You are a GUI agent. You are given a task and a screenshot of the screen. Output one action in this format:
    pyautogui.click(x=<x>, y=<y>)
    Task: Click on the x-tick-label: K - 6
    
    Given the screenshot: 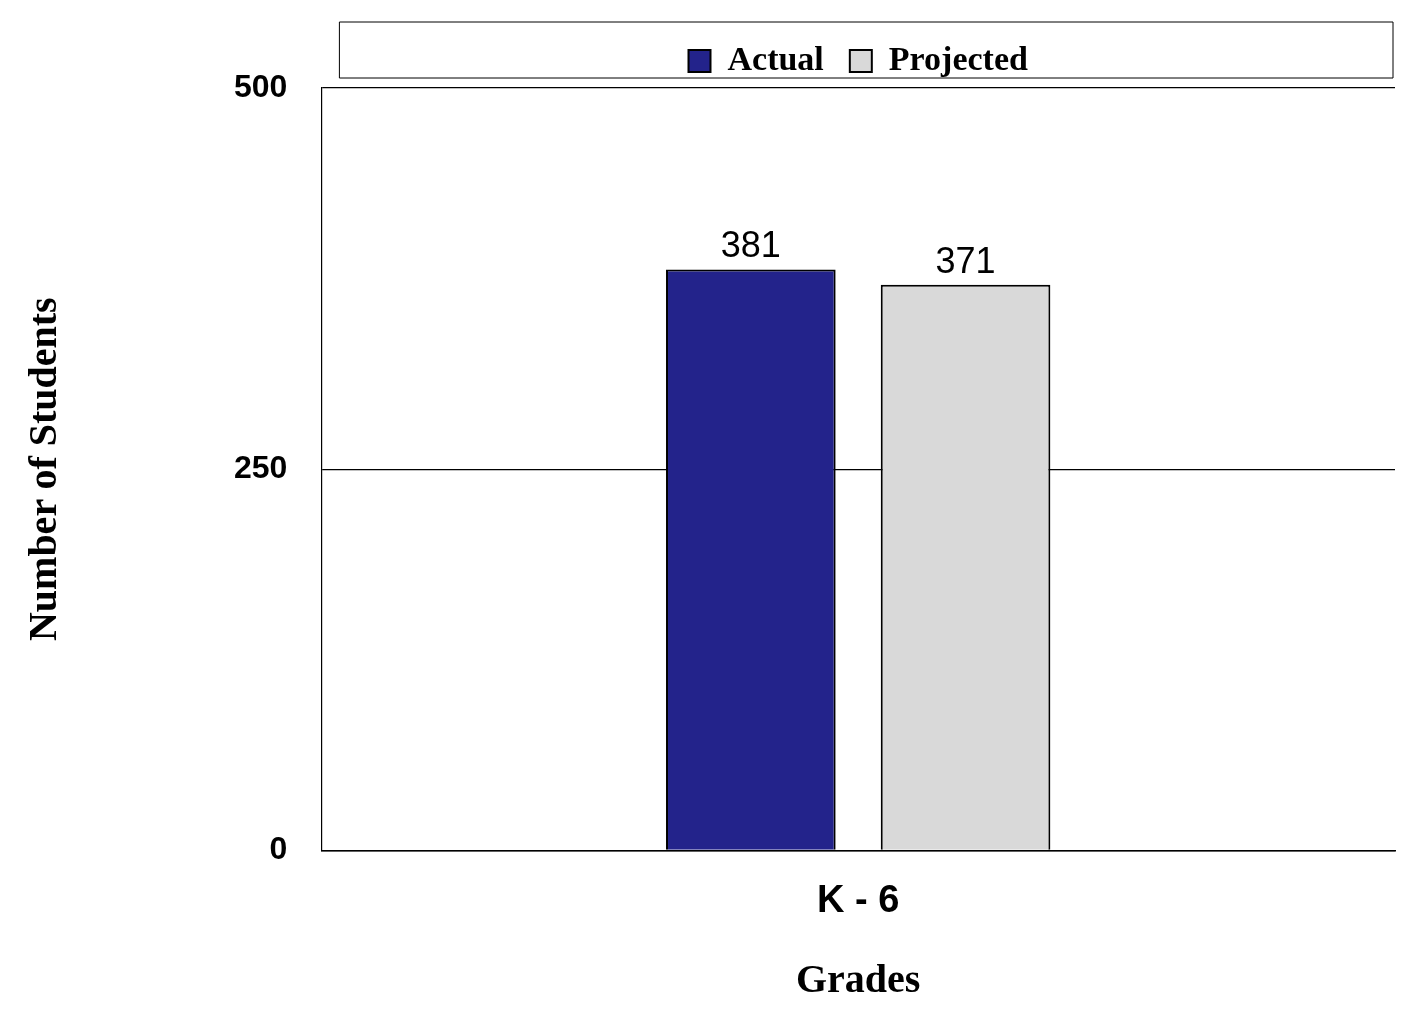 What is the action you would take?
    pyautogui.click(x=858, y=898)
    